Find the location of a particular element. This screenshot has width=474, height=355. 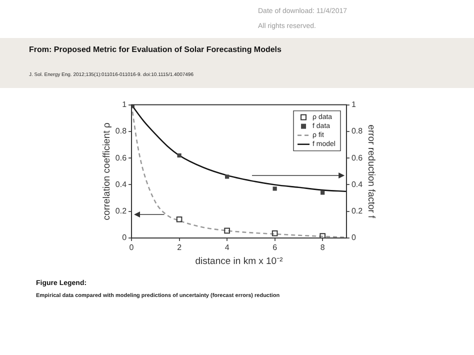

x-tick-label: 6 is located at coordinates (275, 247).